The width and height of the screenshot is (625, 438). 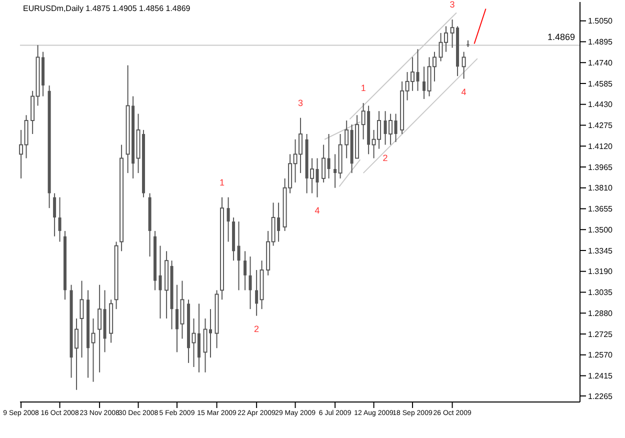 I want to click on y-tick-label: 1.3655, so click(x=601, y=209).